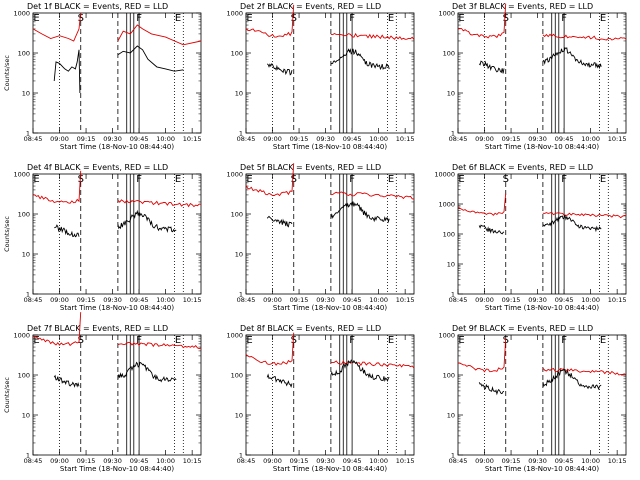  I want to click on panel-title: Det 1f BLACK = Events, RED = LLD, so click(97, 6).